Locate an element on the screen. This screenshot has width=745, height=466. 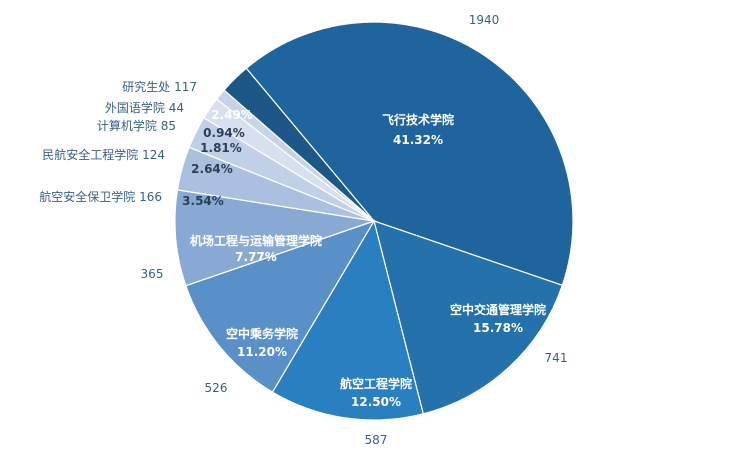
slice-inner-label: 飞行技术学院 is located at coordinates (418, 119).